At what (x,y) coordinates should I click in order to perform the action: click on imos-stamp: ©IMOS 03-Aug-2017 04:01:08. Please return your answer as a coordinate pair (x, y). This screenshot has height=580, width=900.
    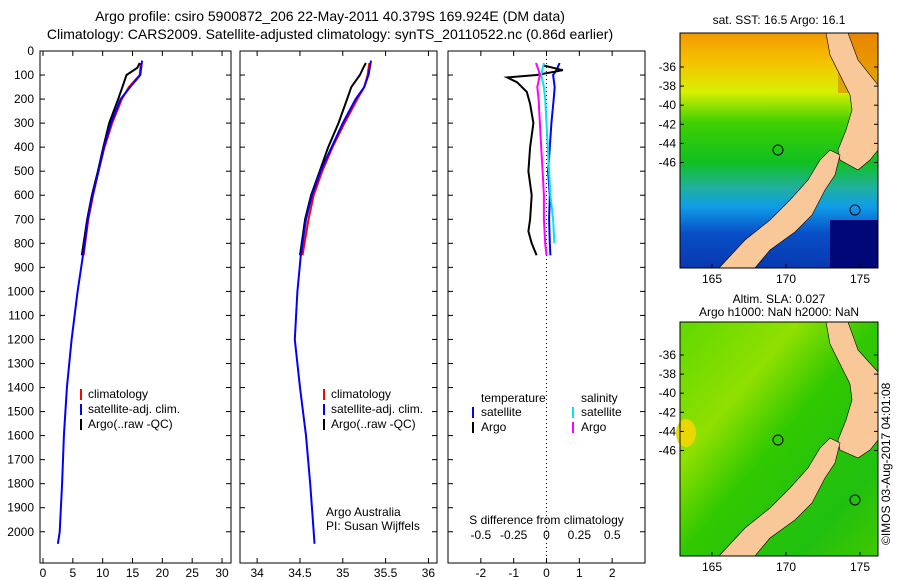
    Looking at the image, I should click on (886, 463).